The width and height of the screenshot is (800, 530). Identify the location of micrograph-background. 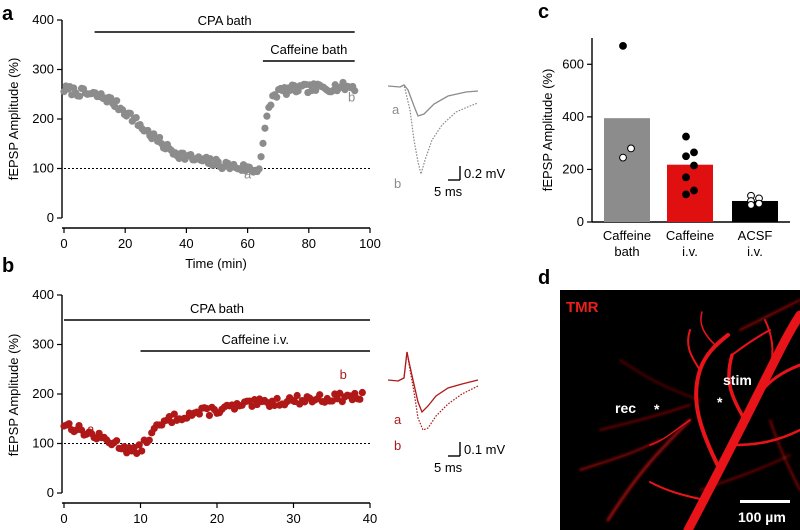
(680, 410).